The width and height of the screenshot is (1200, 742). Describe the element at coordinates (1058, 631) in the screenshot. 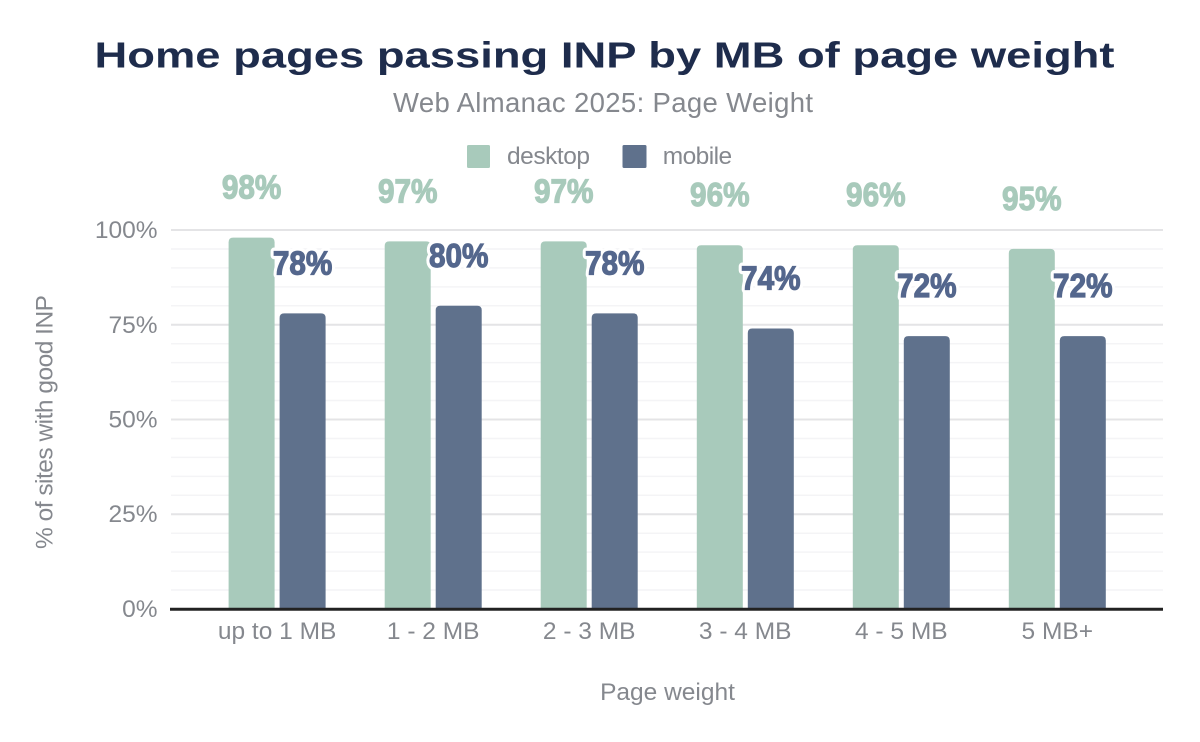

I see `svg-text: 5 MB+` at that location.